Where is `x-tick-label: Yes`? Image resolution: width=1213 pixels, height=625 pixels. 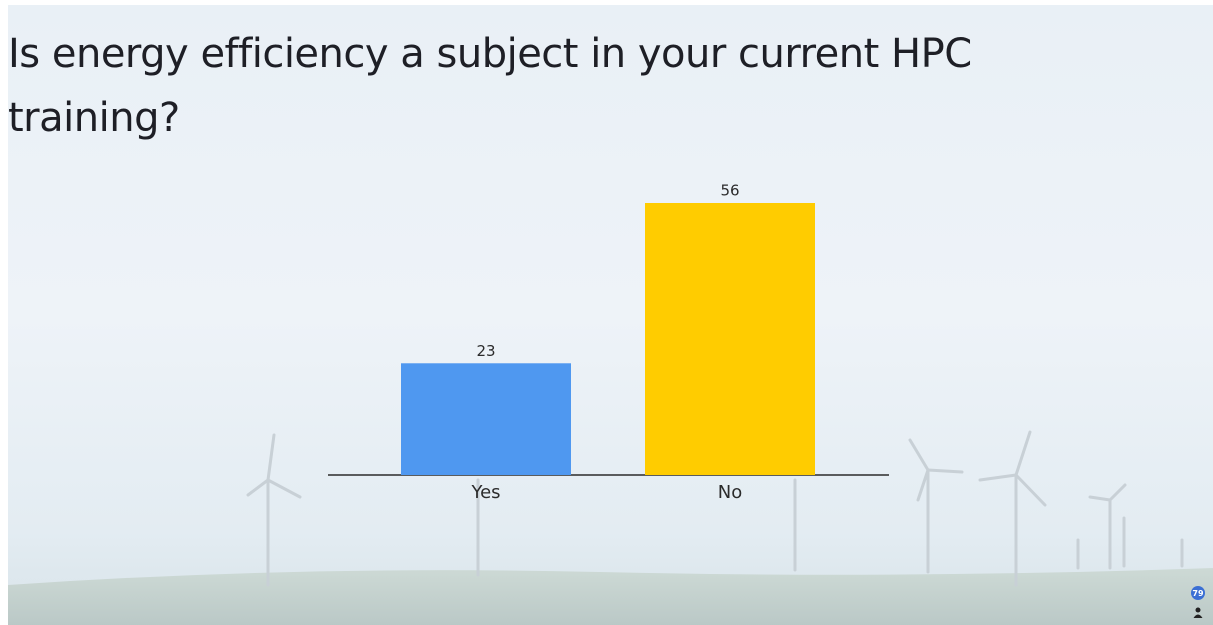 x-tick-label: Yes is located at coordinates (485, 492).